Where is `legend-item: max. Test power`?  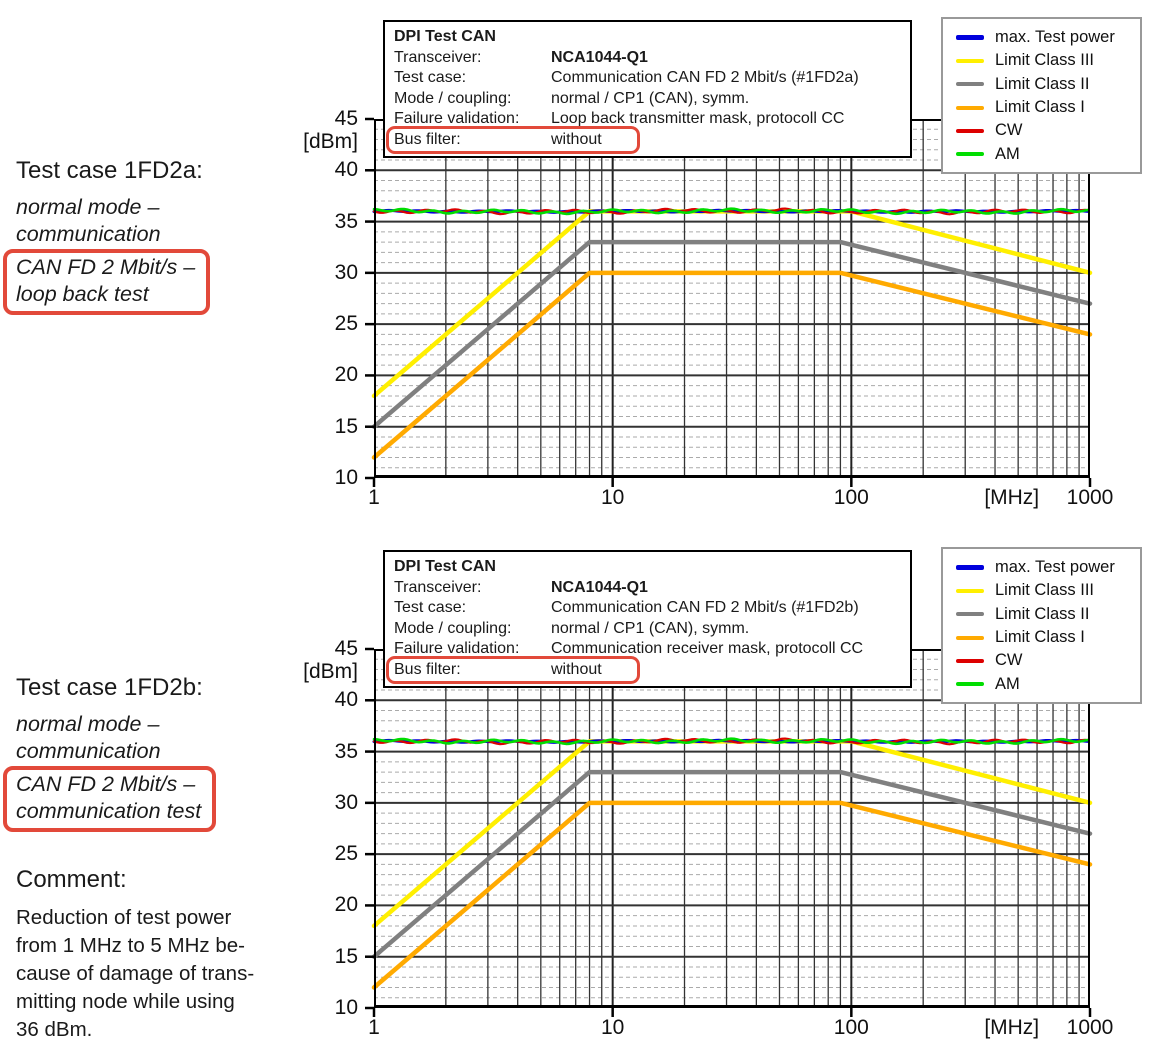 legend-item: max. Test power is located at coordinates (1048, 37).